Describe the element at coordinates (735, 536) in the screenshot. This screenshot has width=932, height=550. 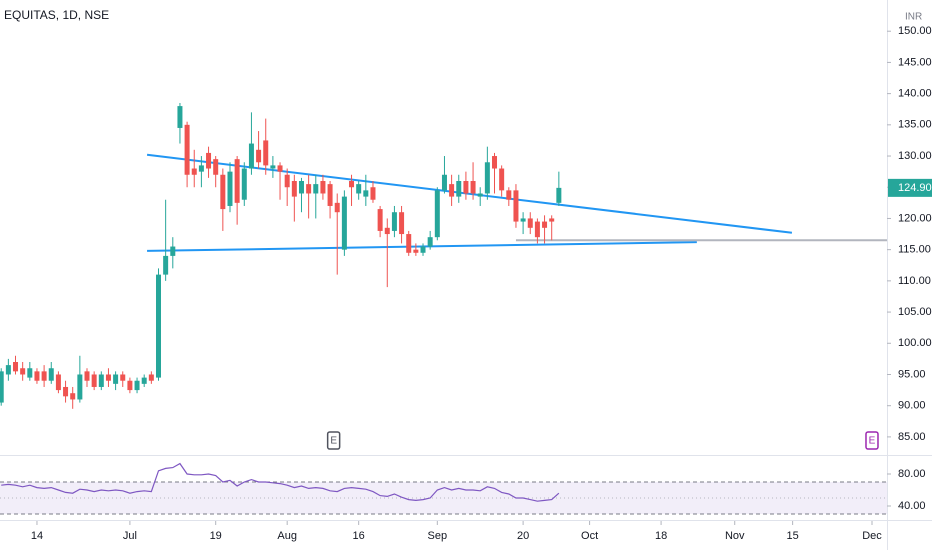
I see `x-tick-label: Nov` at that location.